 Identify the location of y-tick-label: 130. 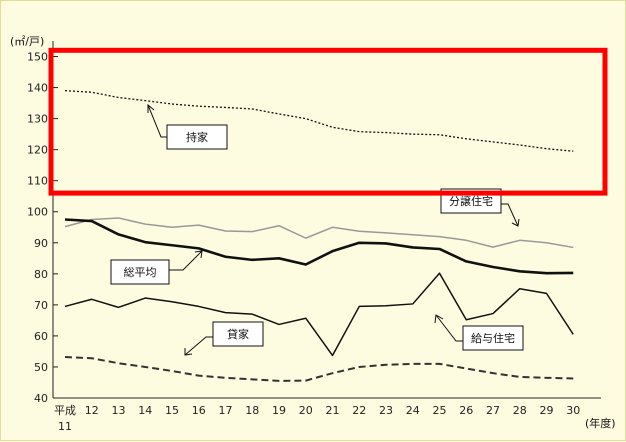
(37, 119).